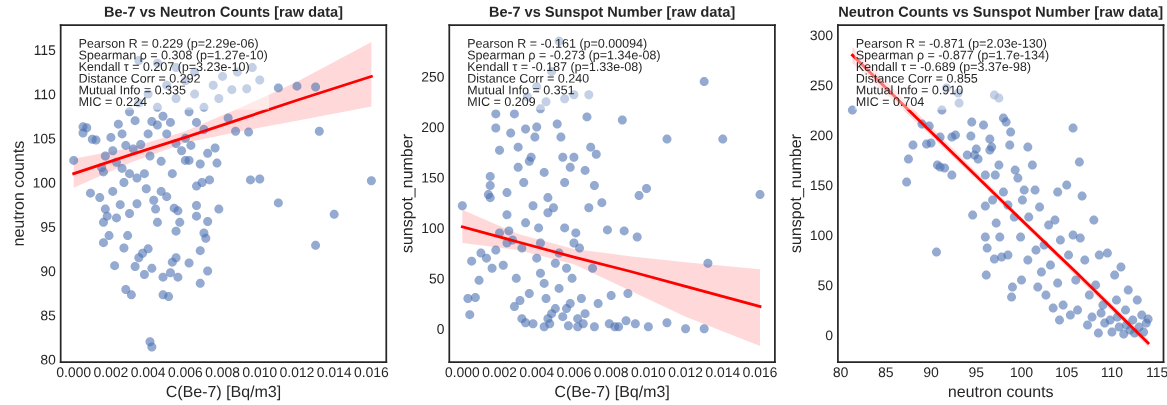  I want to click on x-tick-label: 115, so click(1157, 372).